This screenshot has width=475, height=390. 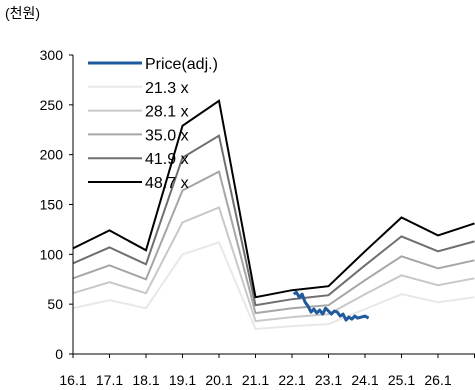 What do you see at coordinates (331, 306) in the screenshot?
I see `series-line-price` at bounding box center [331, 306].